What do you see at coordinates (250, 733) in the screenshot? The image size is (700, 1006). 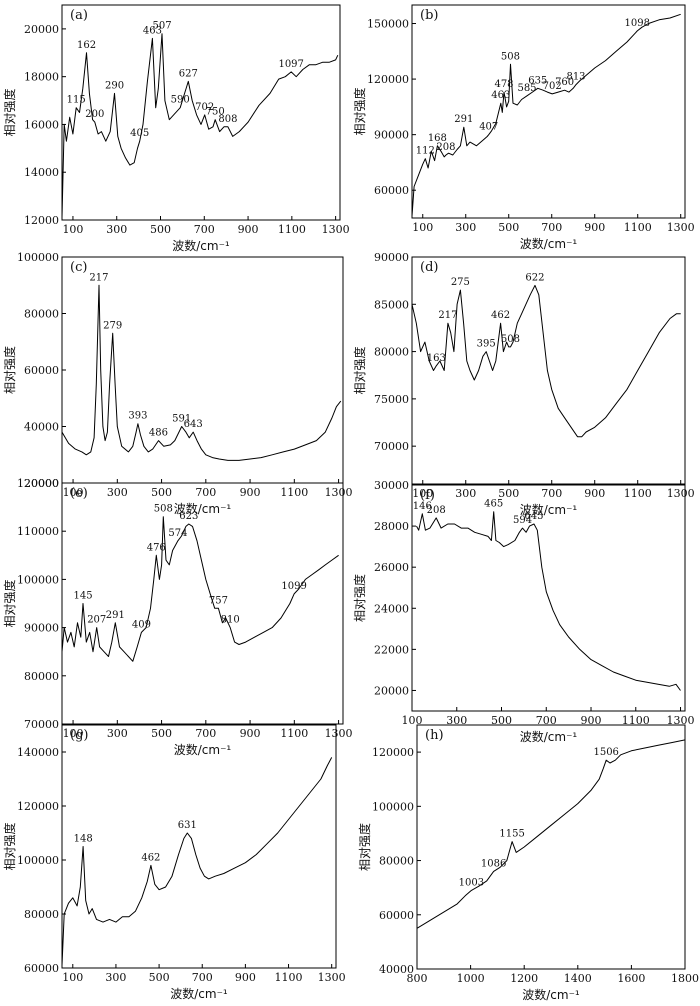 I see `panel-e-xtick-label: 900` at bounding box center [250, 733].